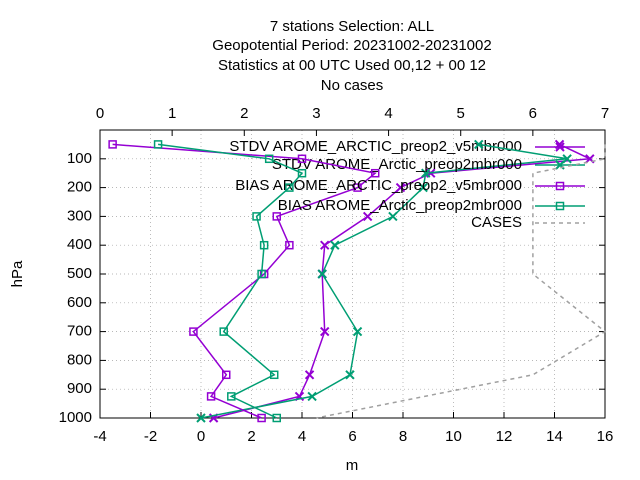 The image size is (640, 480). I want to click on y-tick-label: 300, so click(79, 215).